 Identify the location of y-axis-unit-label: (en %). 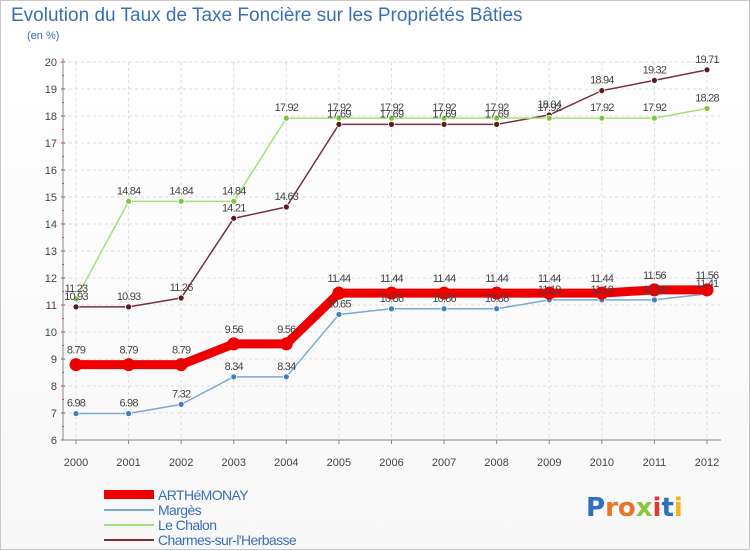
(43, 36).